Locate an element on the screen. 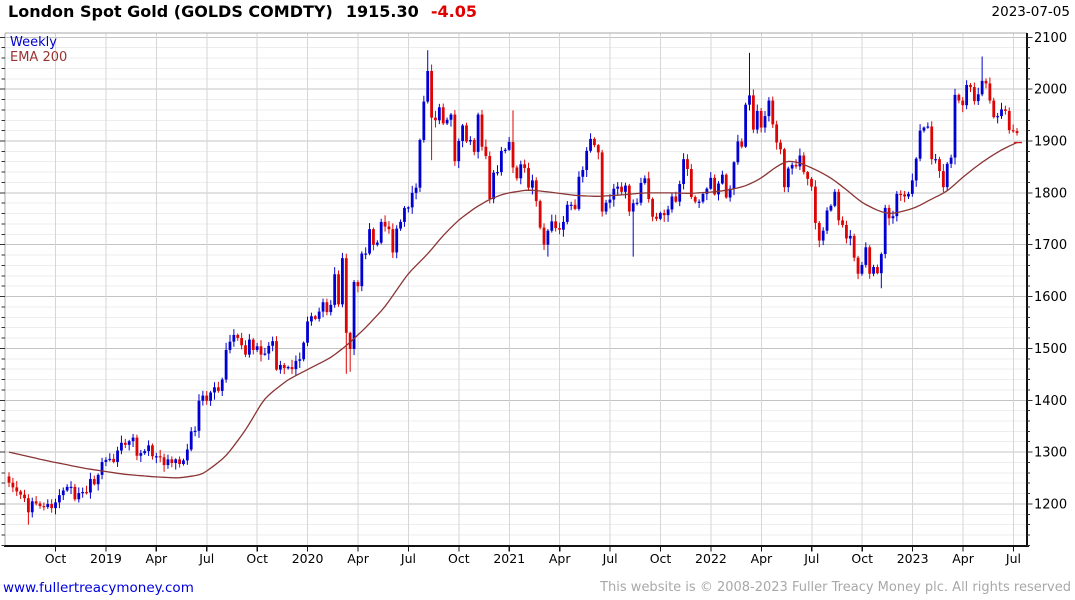 This screenshot has height=600, width=1075. y-axis-label: 2000 is located at coordinates (1050, 90).